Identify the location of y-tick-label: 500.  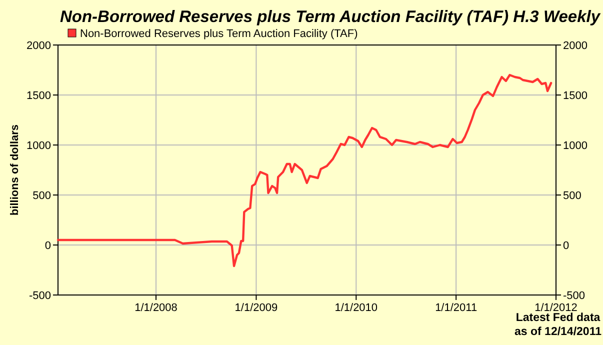
(41, 196).